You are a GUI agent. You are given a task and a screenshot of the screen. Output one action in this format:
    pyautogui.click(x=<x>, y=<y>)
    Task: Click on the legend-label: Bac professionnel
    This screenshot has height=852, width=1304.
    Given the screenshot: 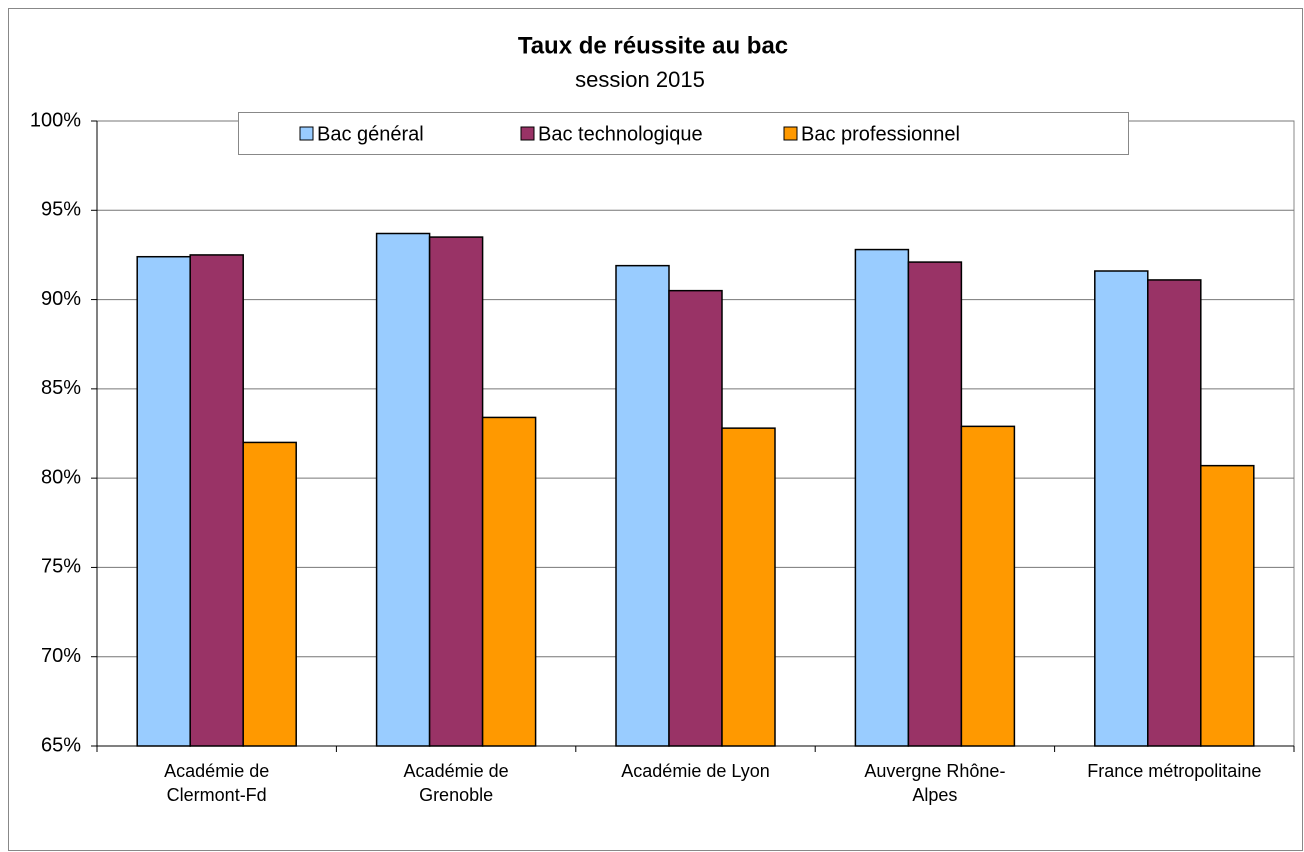 What is the action you would take?
    pyautogui.click(x=880, y=134)
    